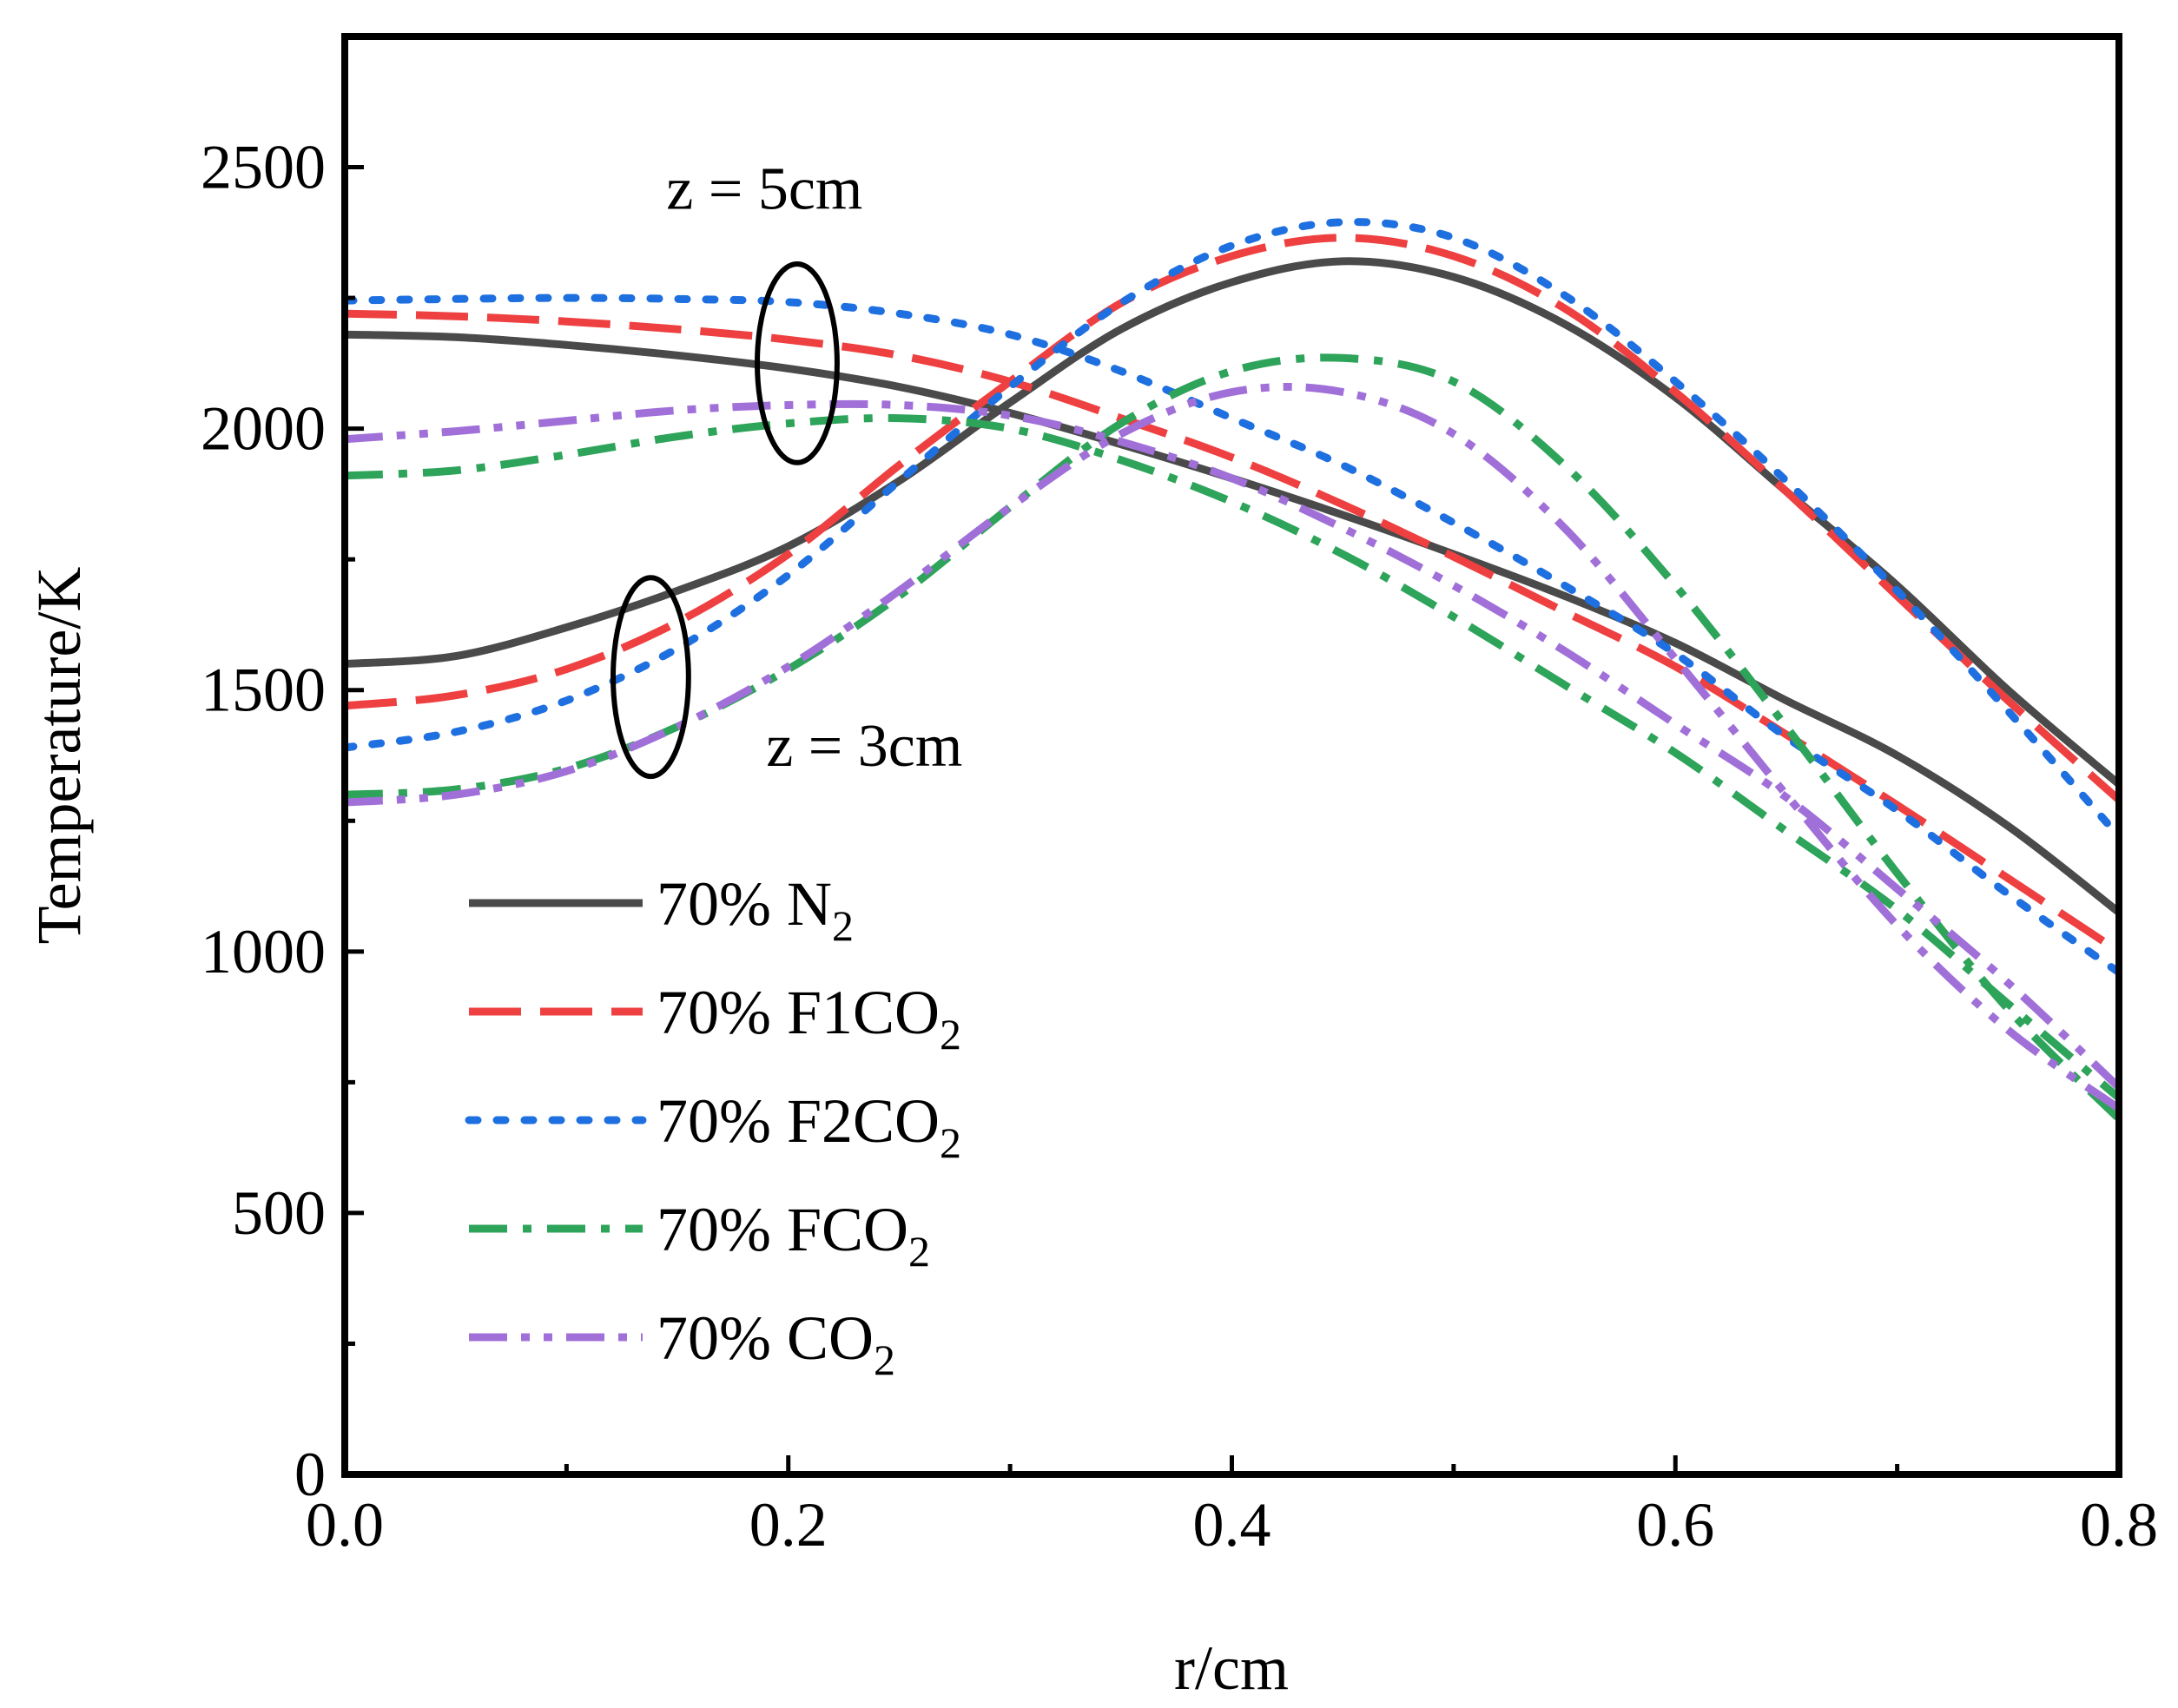  Describe the element at coordinates (864, 746) in the screenshot. I see `annotation-label: z = 3cm` at that location.